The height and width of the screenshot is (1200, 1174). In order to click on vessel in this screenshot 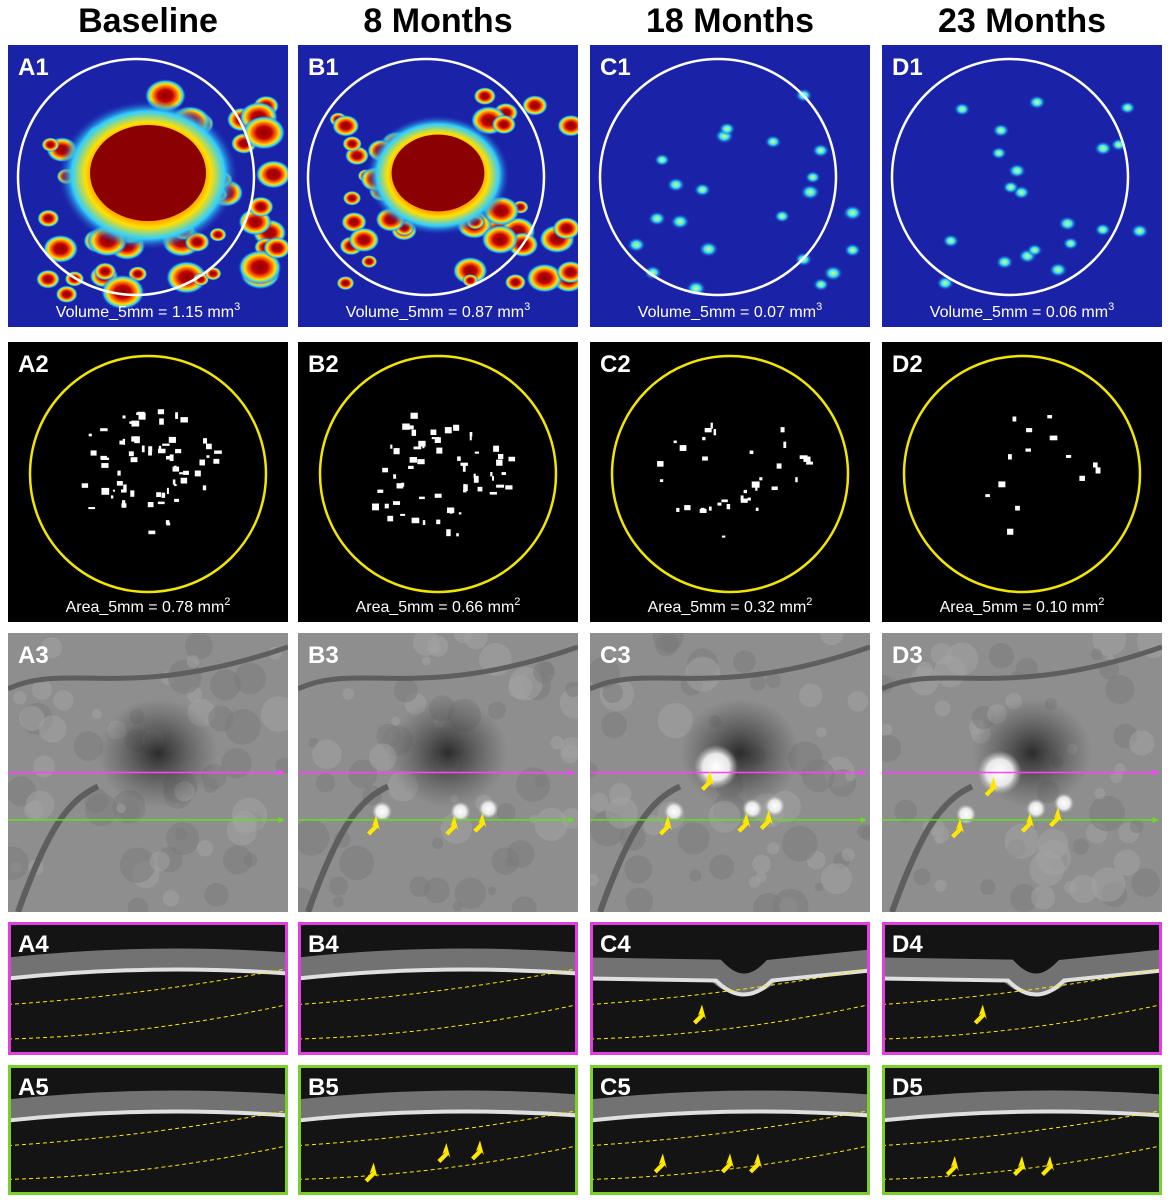, I will do `click(639, 847)`.